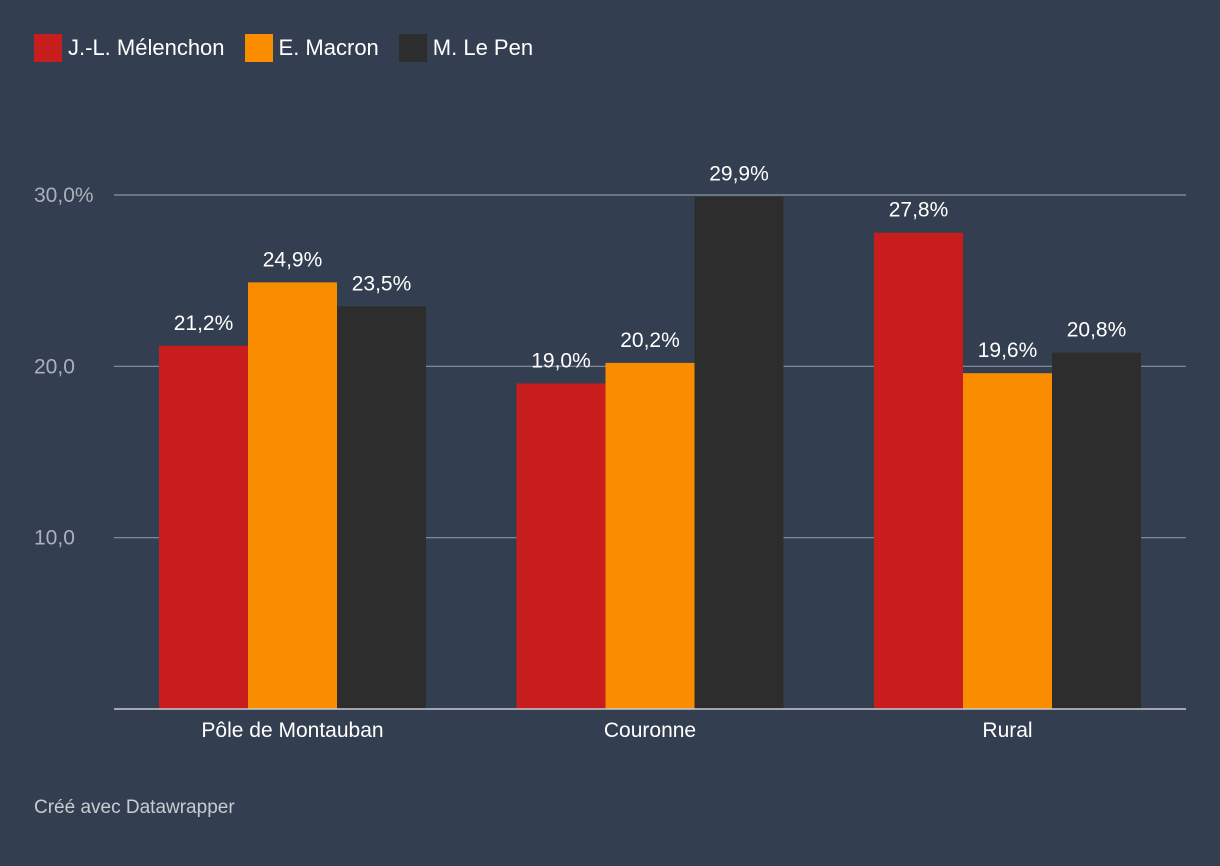  Describe the element at coordinates (412, 48) in the screenshot. I see `legend-swatch-le-pen` at that location.